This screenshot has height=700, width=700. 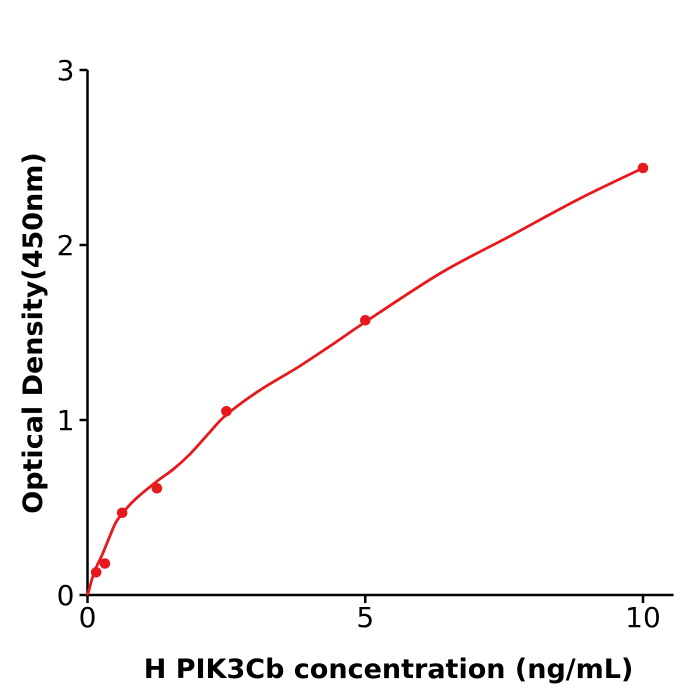 What do you see at coordinates (66, 70) in the screenshot?
I see `y-tick-label: 3` at bounding box center [66, 70].